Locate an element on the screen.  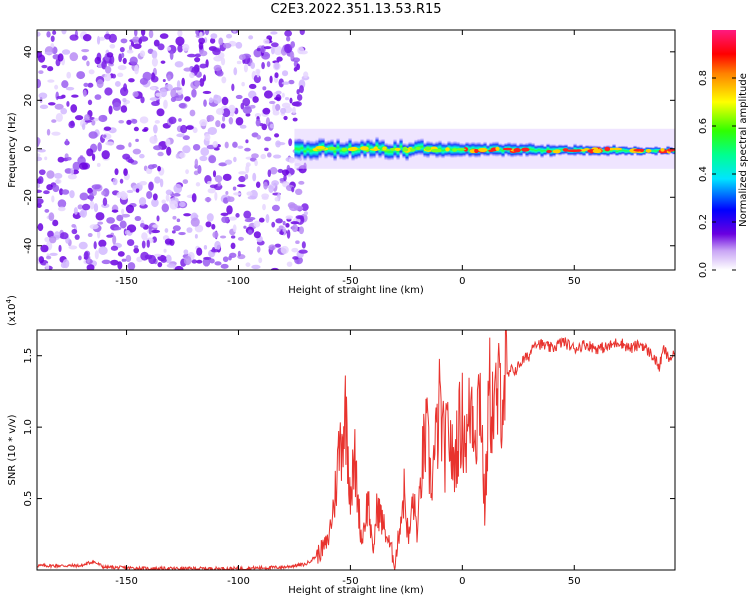
colorbar-tick-label: 0.8 is located at coordinates (703, 78).